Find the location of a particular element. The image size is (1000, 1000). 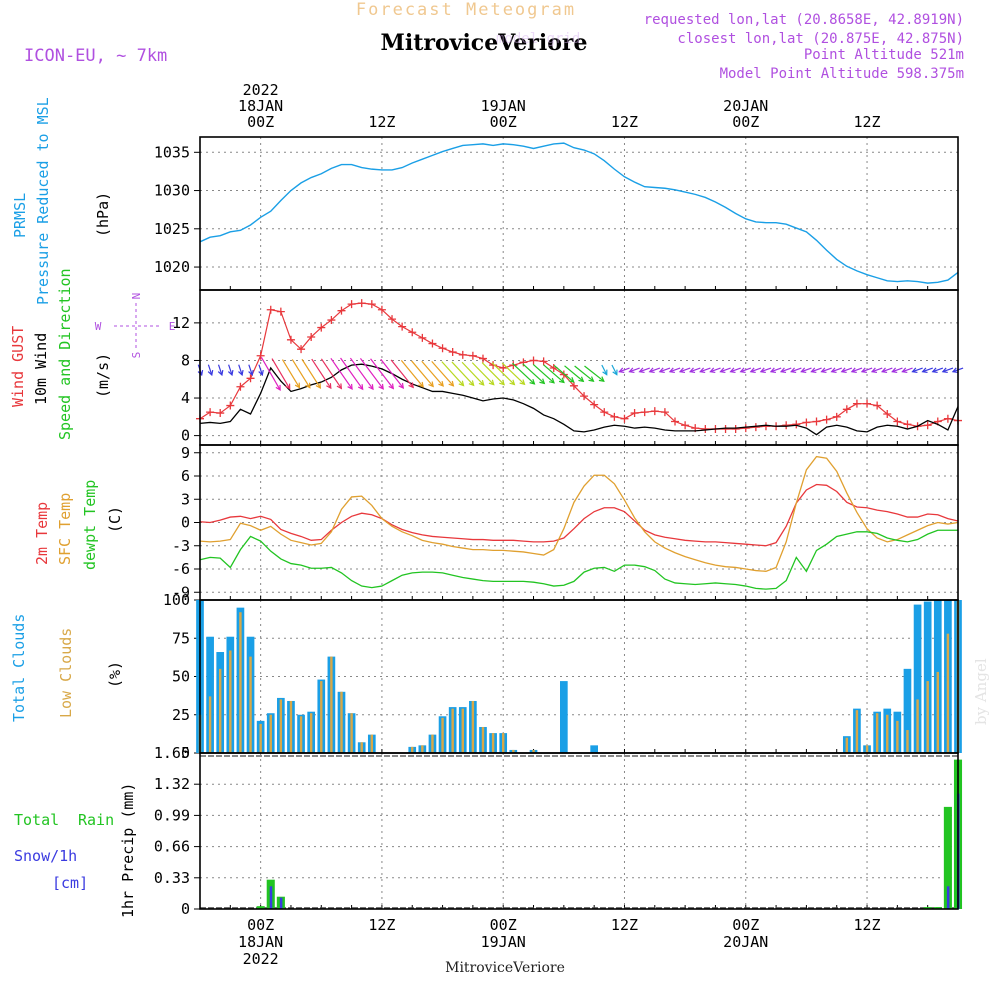

wind-unit: (m/s) is located at coordinates (103, 375).